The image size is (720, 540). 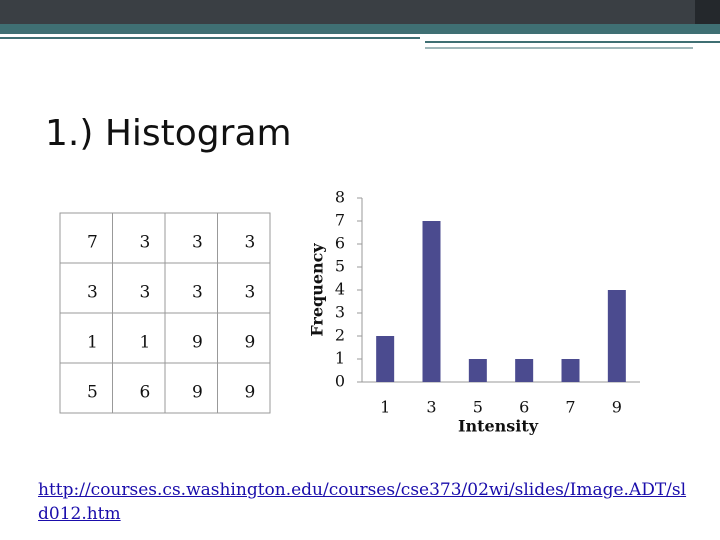 What do you see at coordinates (340, 220) in the screenshot?
I see `y-tick-label: 7` at bounding box center [340, 220].